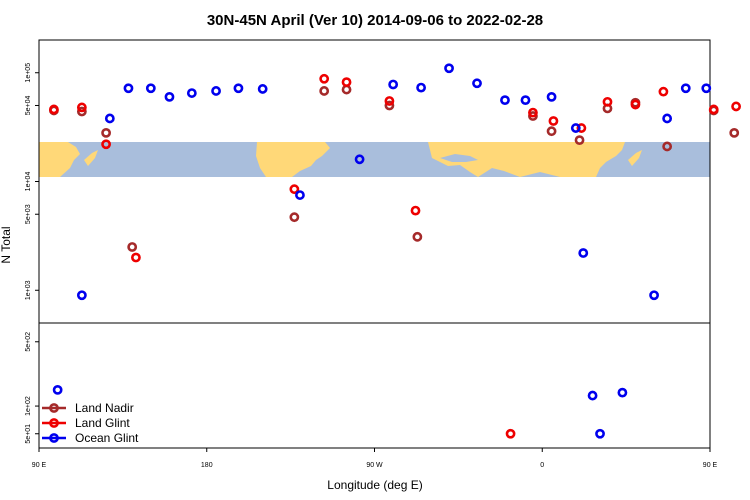 This screenshot has width=750, height=500. What do you see at coordinates (28, 73) in the screenshot?
I see `upper-y-tick-label: 1e+05` at bounding box center [28, 73].